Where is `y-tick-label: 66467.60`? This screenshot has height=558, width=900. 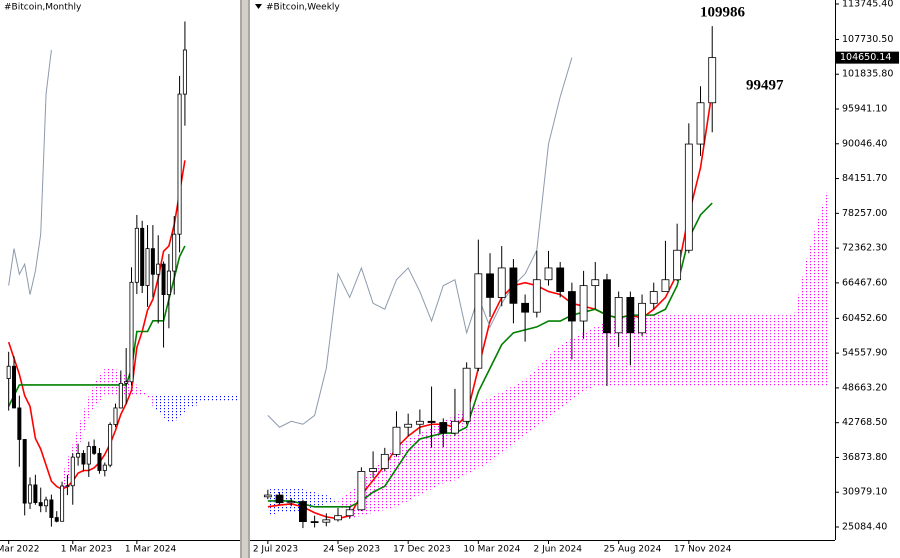
y-tick-label: 66467.60 is located at coordinates (864, 282).